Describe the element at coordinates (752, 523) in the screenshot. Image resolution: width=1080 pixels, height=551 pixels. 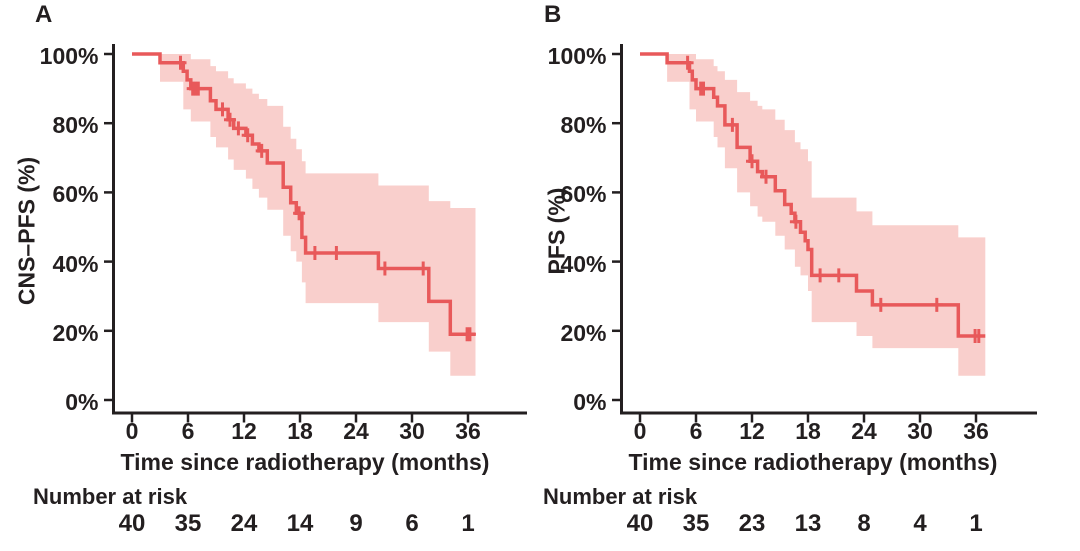
I see `number-at-risk-value: 23` at that location.